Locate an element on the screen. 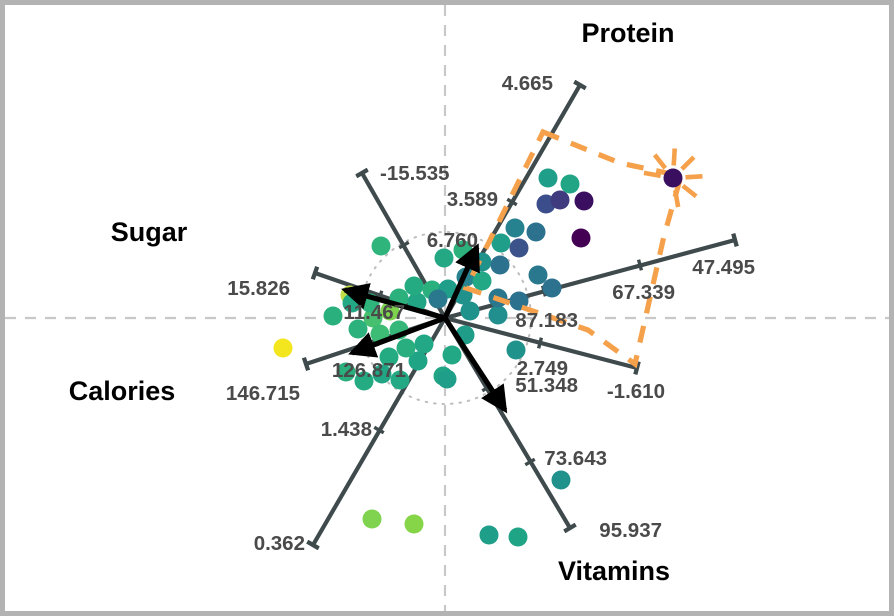 The image size is (894, 616). loading-vectors is located at coordinates (424, 328).